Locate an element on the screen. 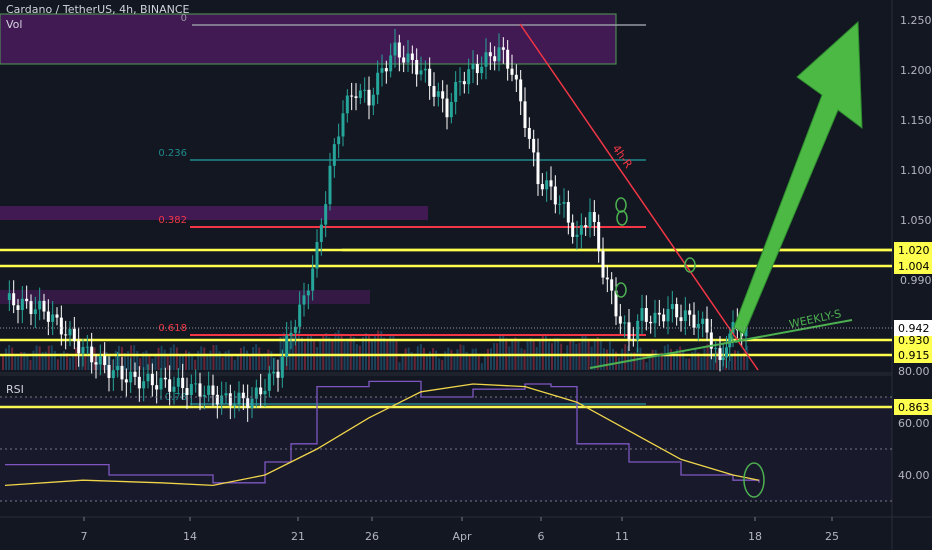 The height and width of the screenshot is (550, 932). volume-bars is located at coordinates (375, 350).